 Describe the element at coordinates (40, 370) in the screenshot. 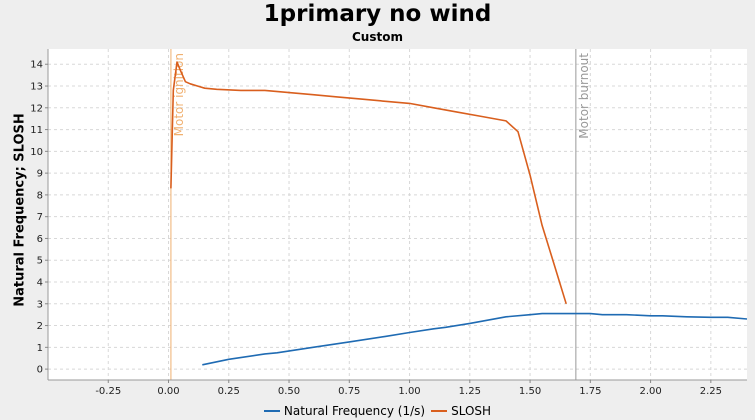

I see `y-tick-label: 0` at that location.